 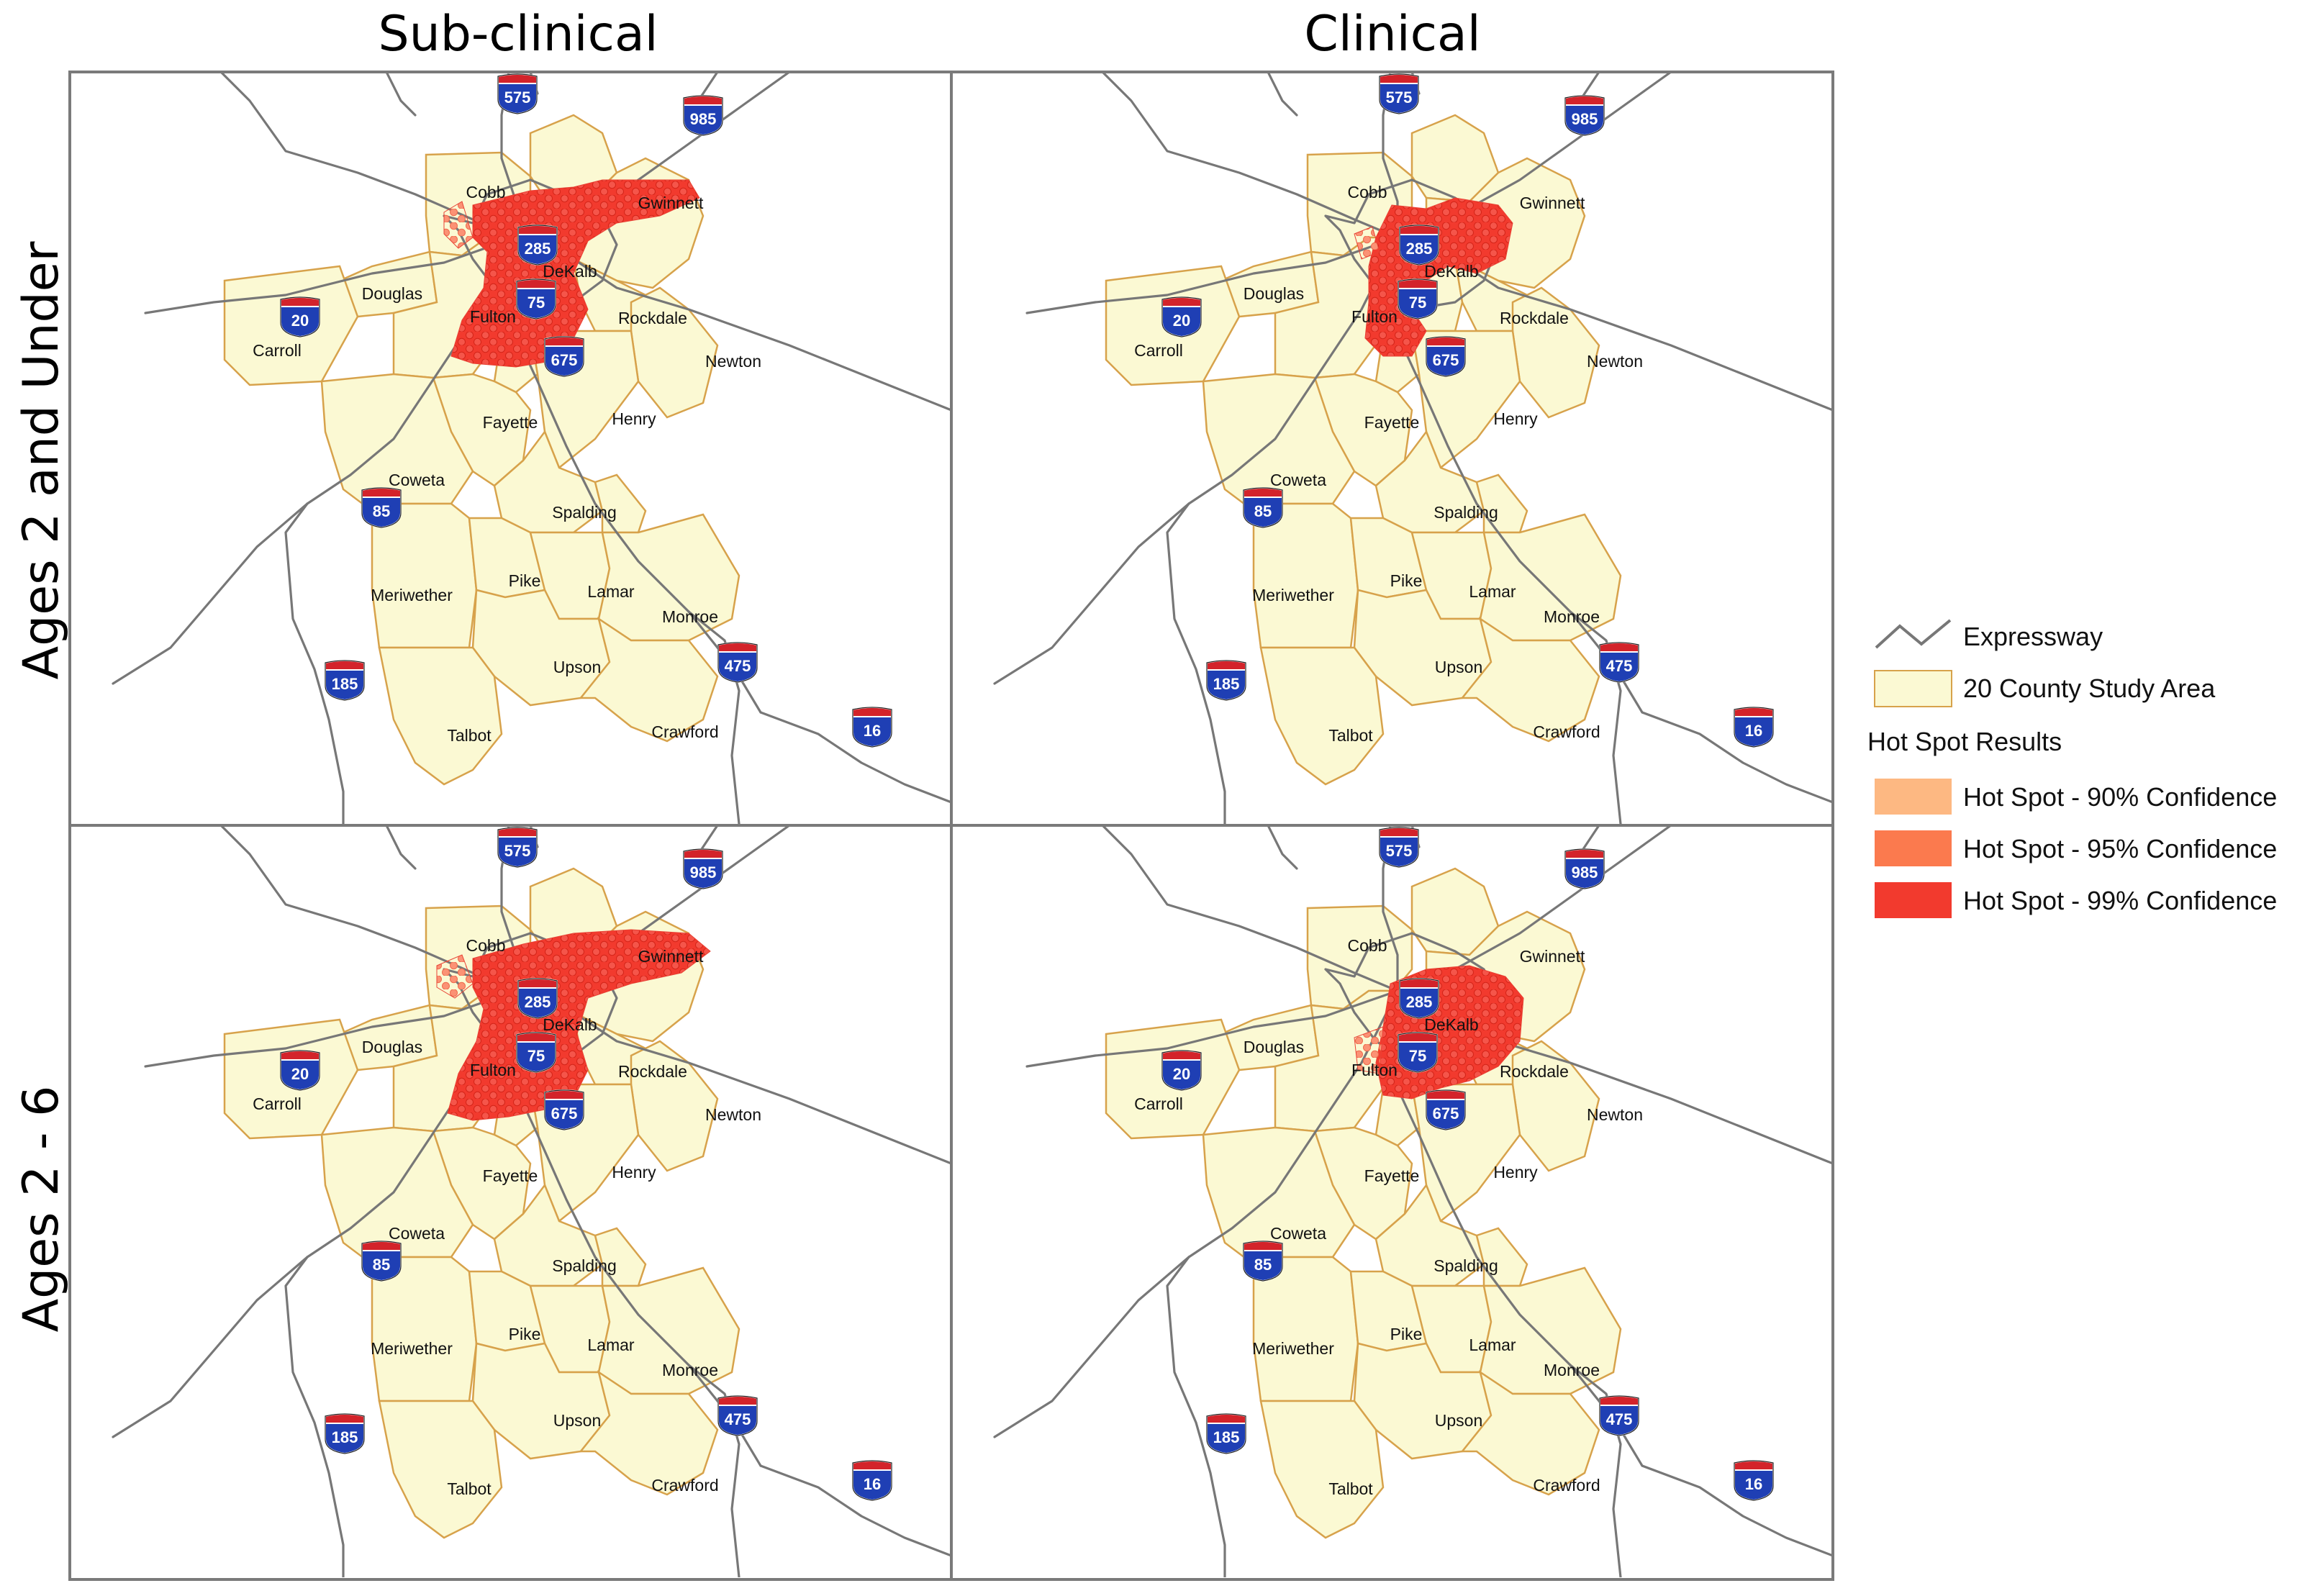 I want to click on interstate-number: 985, so click(x=703, y=872).